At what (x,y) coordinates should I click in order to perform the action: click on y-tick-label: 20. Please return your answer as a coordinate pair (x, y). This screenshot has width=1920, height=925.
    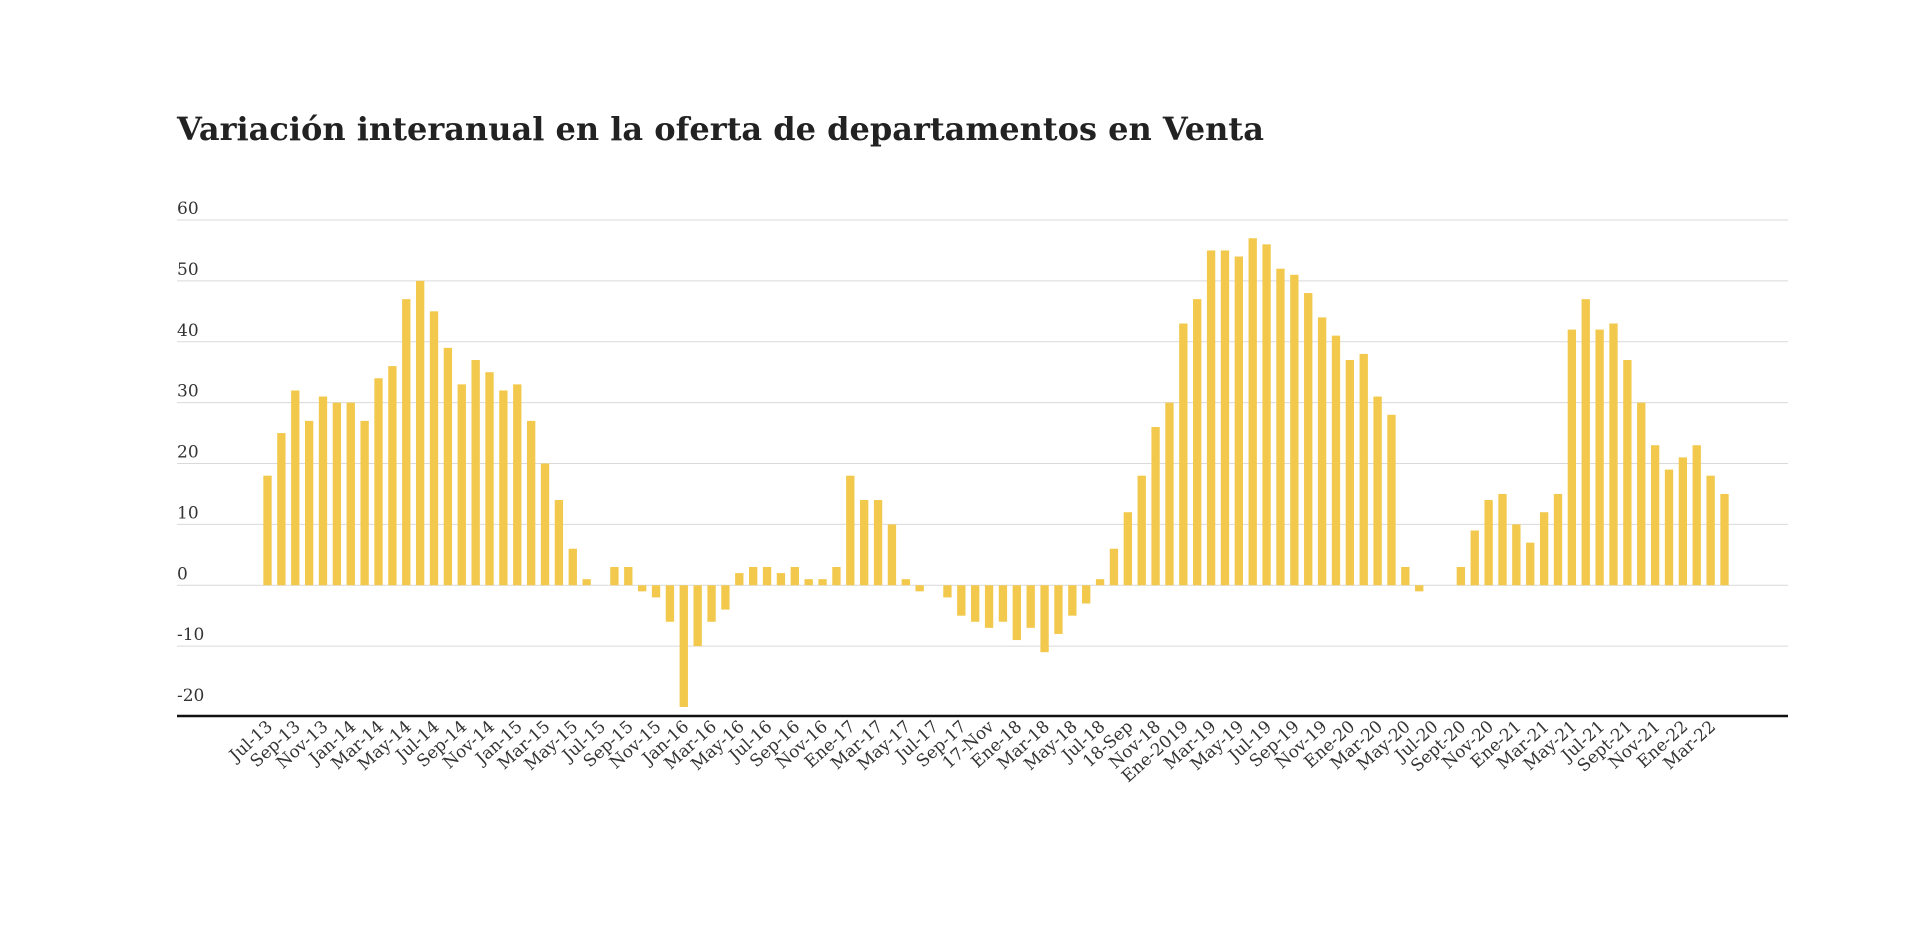
    Looking at the image, I should click on (188, 453).